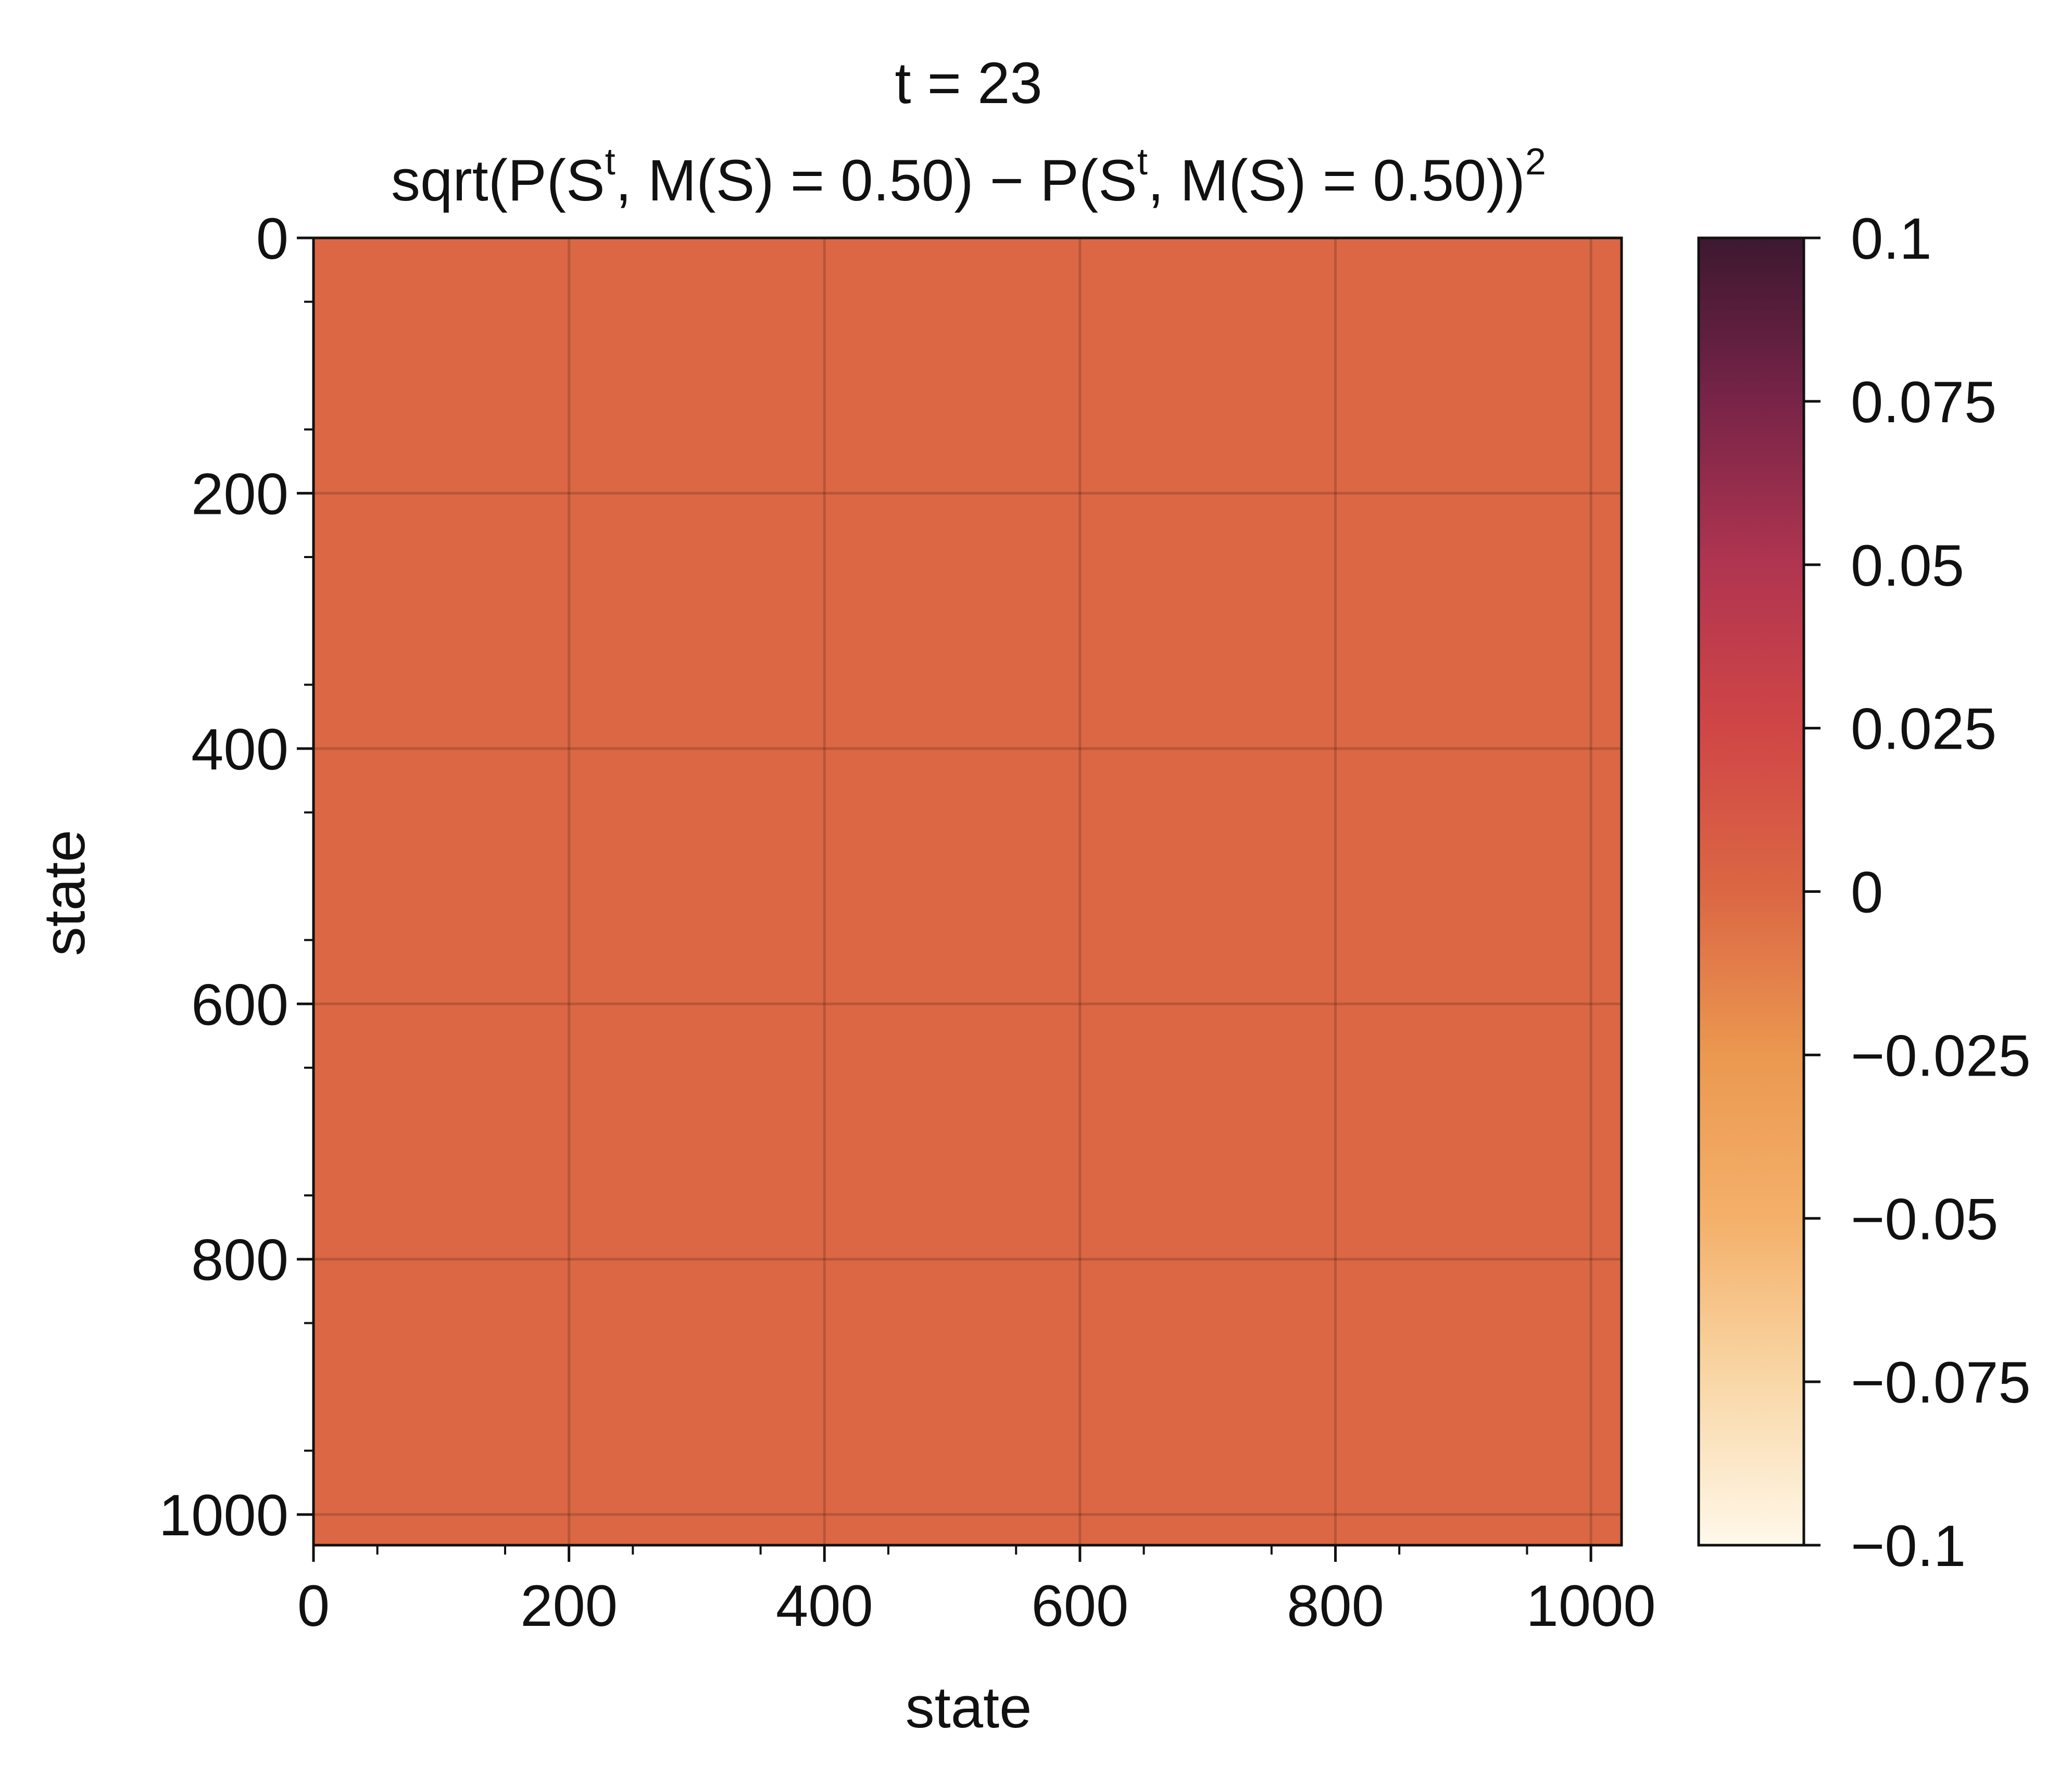 Image resolution: width=2072 pixels, height=1768 pixels. Describe the element at coordinates (1941, 1382) in the screenshot. I see `colorbar-tick-label: −0.075` at that location.